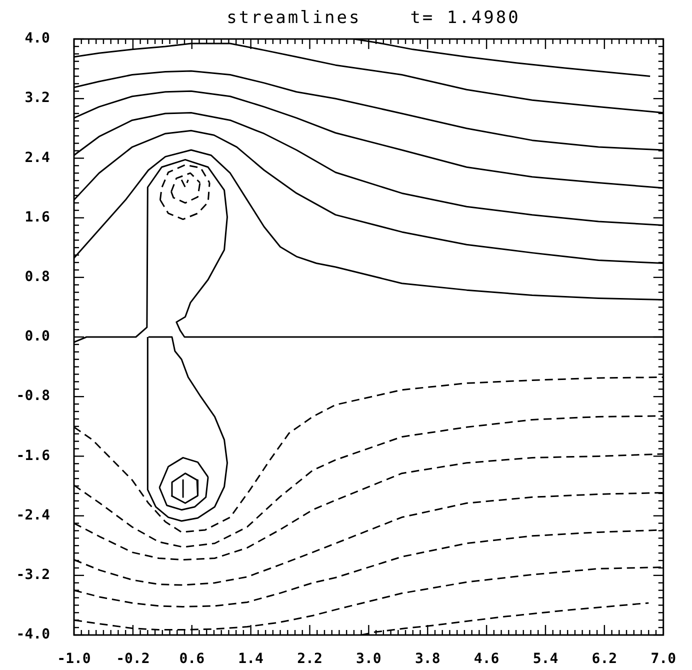  What do you see at coordinates (37, 277) in the screenshot?
I see `y-tick-label: 0.8` at bounding box center [37, 277].